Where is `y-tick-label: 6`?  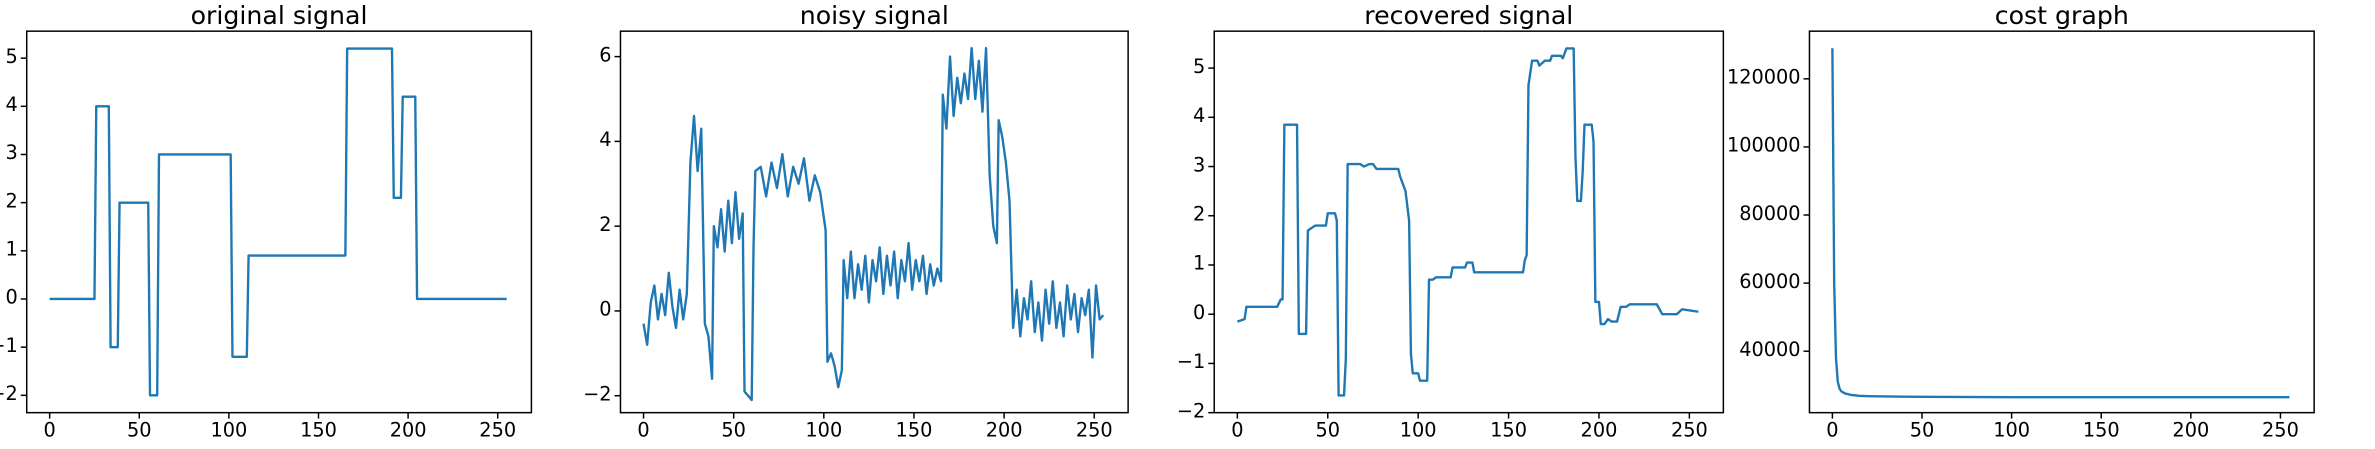 y-tick-label: 6 is located at coordinates (605, 54).